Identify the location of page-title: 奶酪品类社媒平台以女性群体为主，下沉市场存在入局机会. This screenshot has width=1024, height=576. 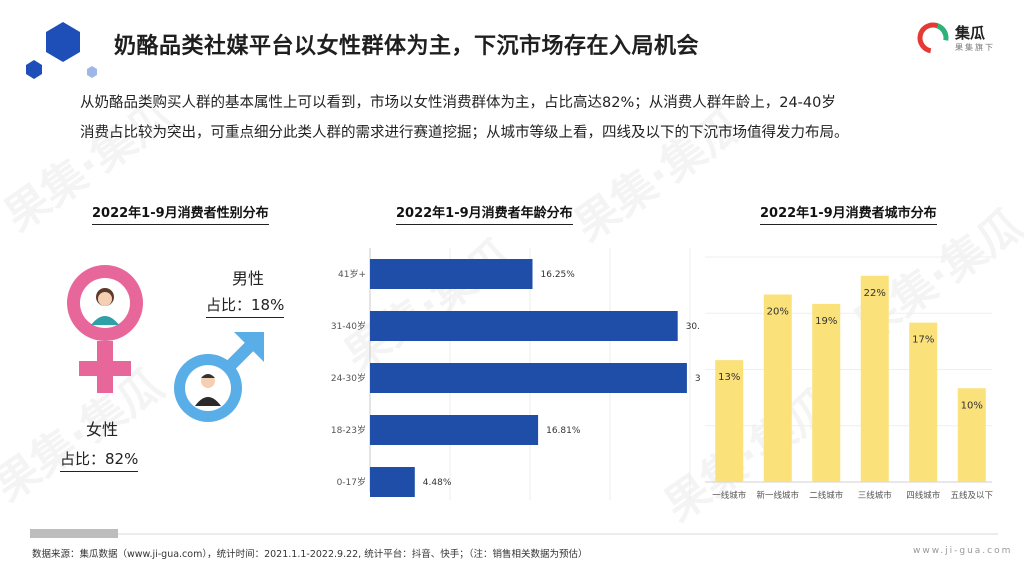
(407, 46).